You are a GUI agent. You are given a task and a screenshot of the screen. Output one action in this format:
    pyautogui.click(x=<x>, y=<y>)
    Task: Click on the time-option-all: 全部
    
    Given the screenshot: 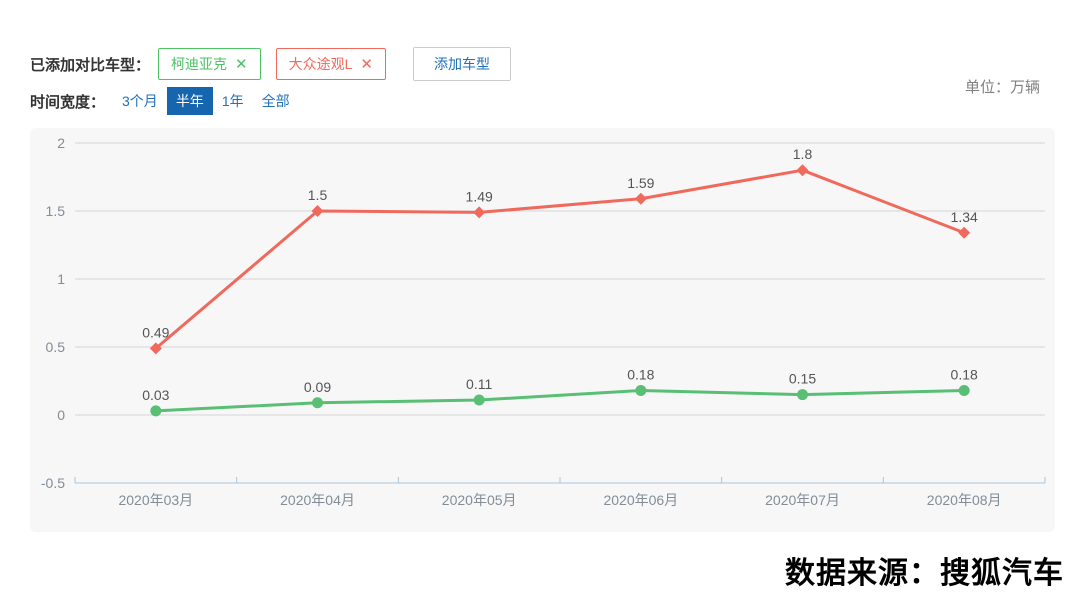 What is the action you would take?
    pyautogui.click(x=275, y=101)
    